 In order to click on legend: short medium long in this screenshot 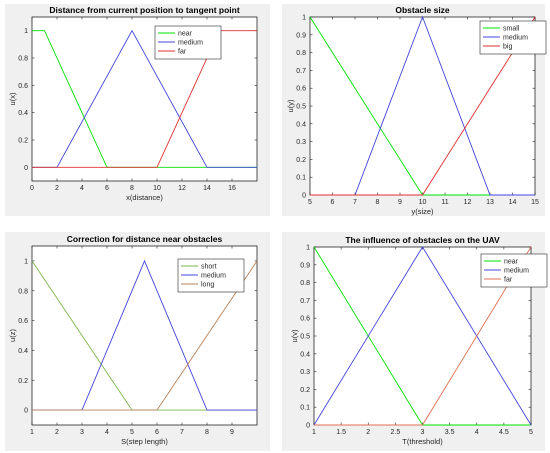, I will do `click(211, 275)`.